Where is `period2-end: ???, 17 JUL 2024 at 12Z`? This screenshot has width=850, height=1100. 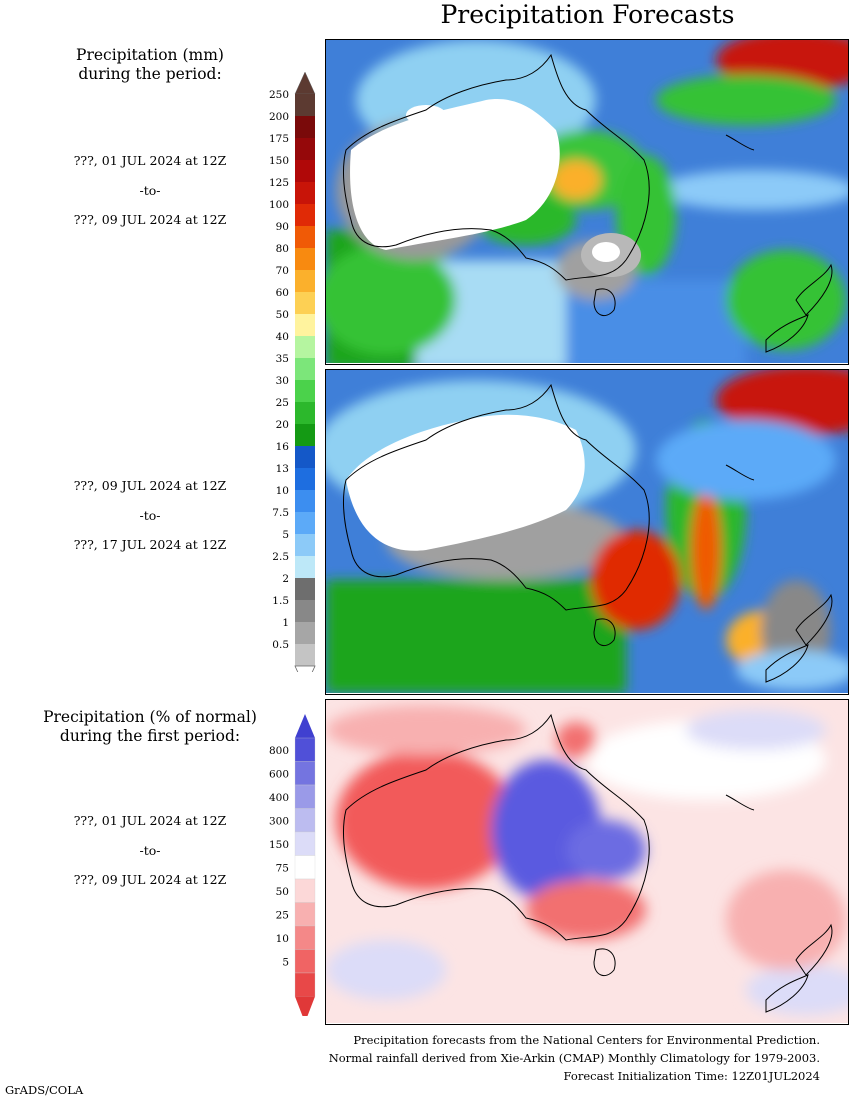
period2-end: ???, 17 JUL 2024 at 12Z is located at coordinates (150, 544).